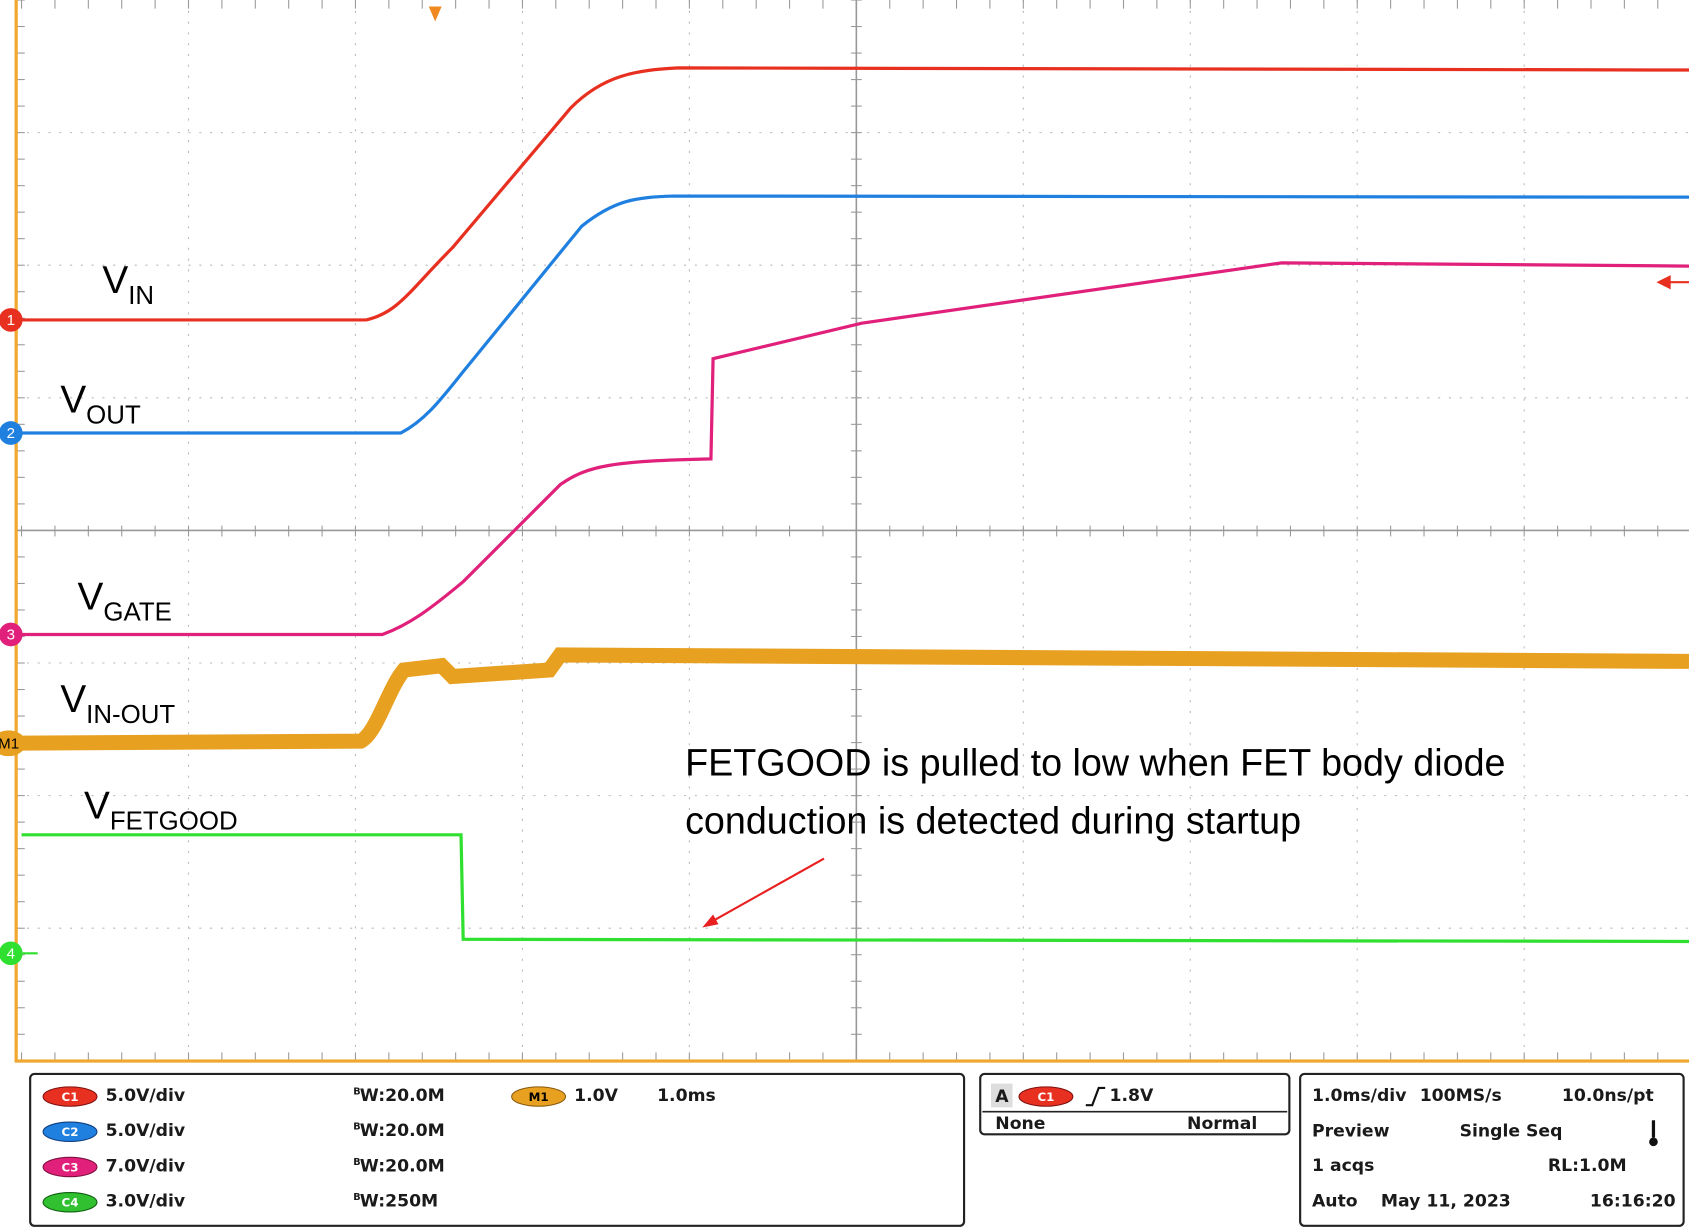 The image size is (1689, 1228). Describe the element at coordinates (1359, 1096) in the screenshot. I see `timebase: 1.0ms/div` at that location.